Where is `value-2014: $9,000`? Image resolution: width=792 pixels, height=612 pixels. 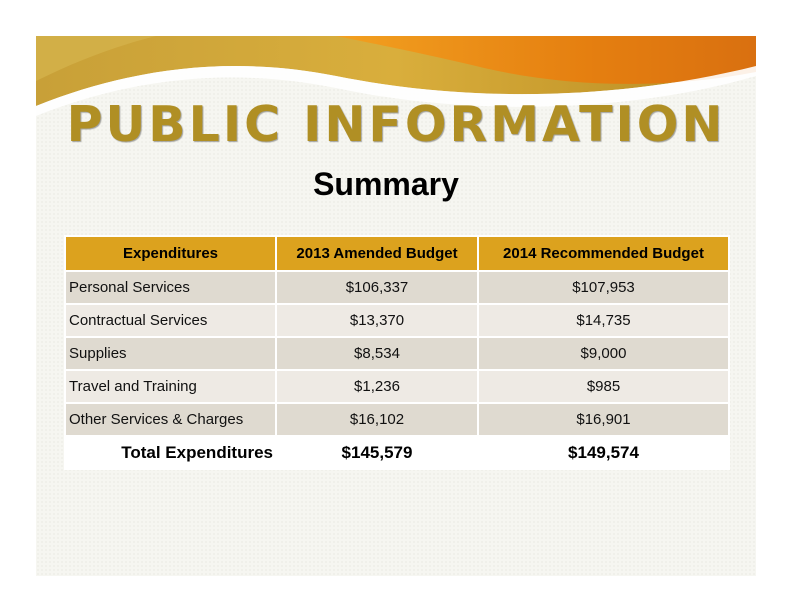 value-2014: $9,000 is located at coordinates (603, 353).